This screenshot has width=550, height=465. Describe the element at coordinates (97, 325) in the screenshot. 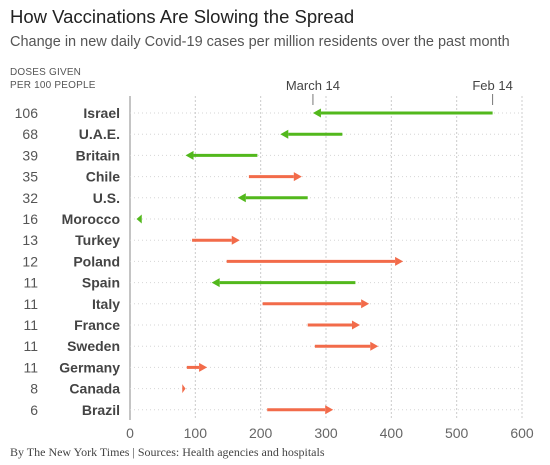

I see `country-label: France` at that location.